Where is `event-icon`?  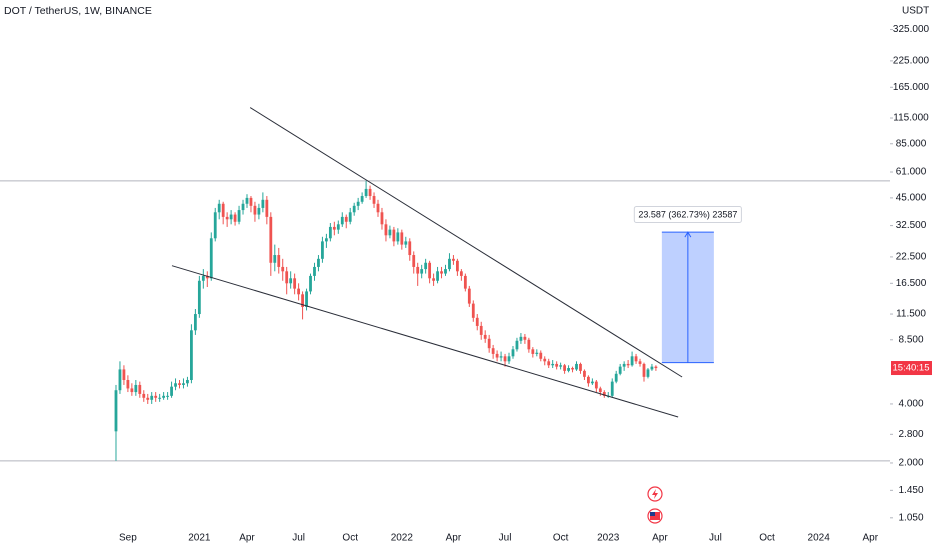
event-icon is located at coordinates (655, 494).